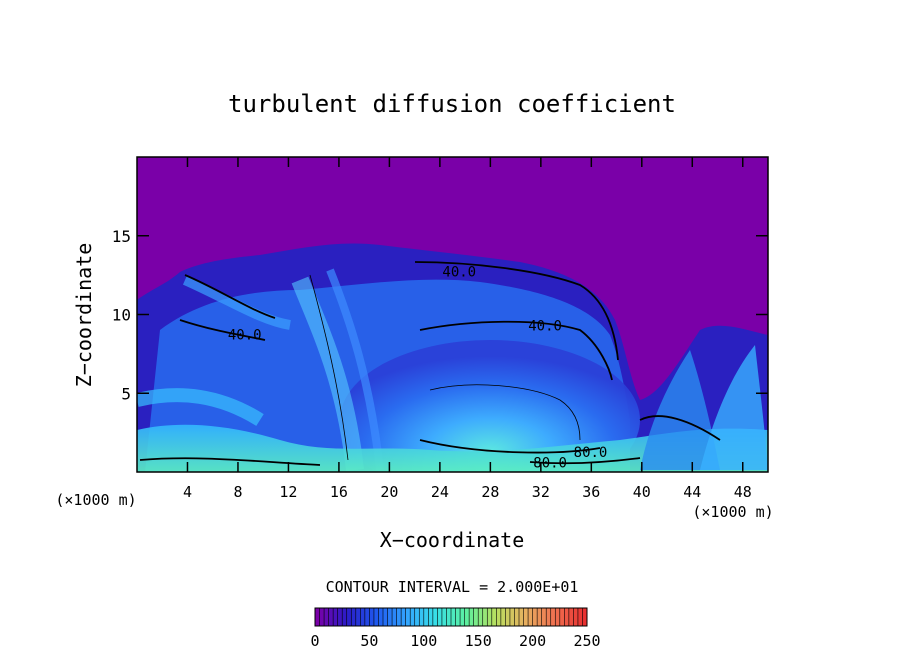 This screenshot has width=904, height=654. Describe the element at coordinates (541, 492) in the screenshot. I see `x-tick-label: 32` at that location.